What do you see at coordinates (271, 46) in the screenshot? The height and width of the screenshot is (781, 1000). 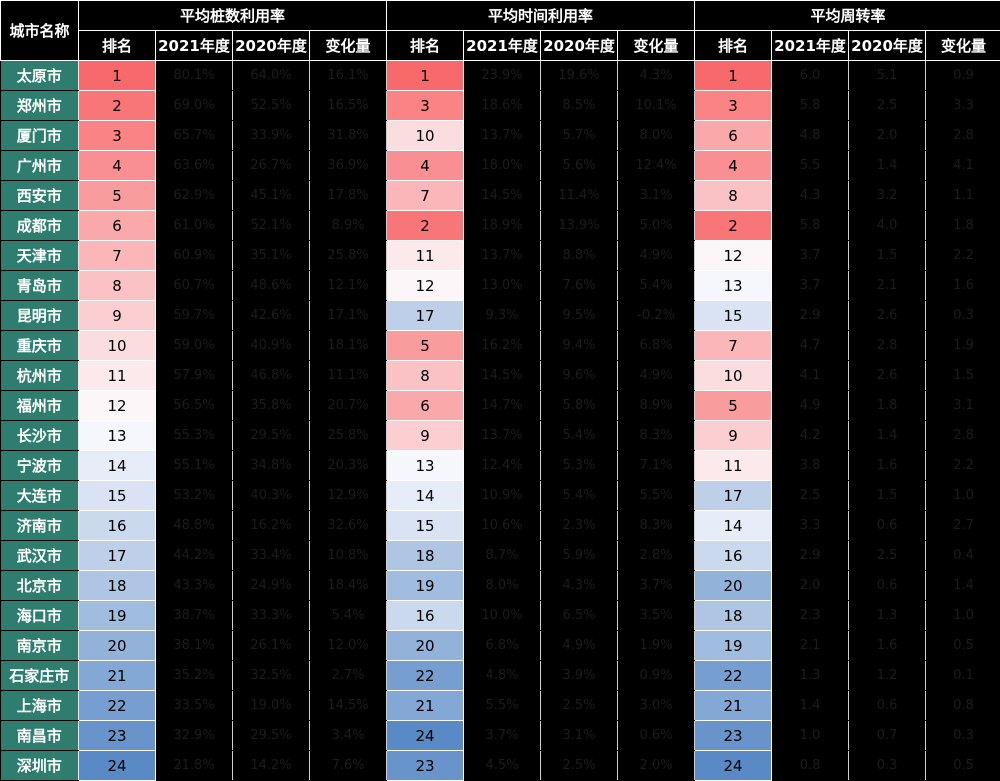 I see `header-pile-2020: 2020年度` at bounding box center [271, 46].